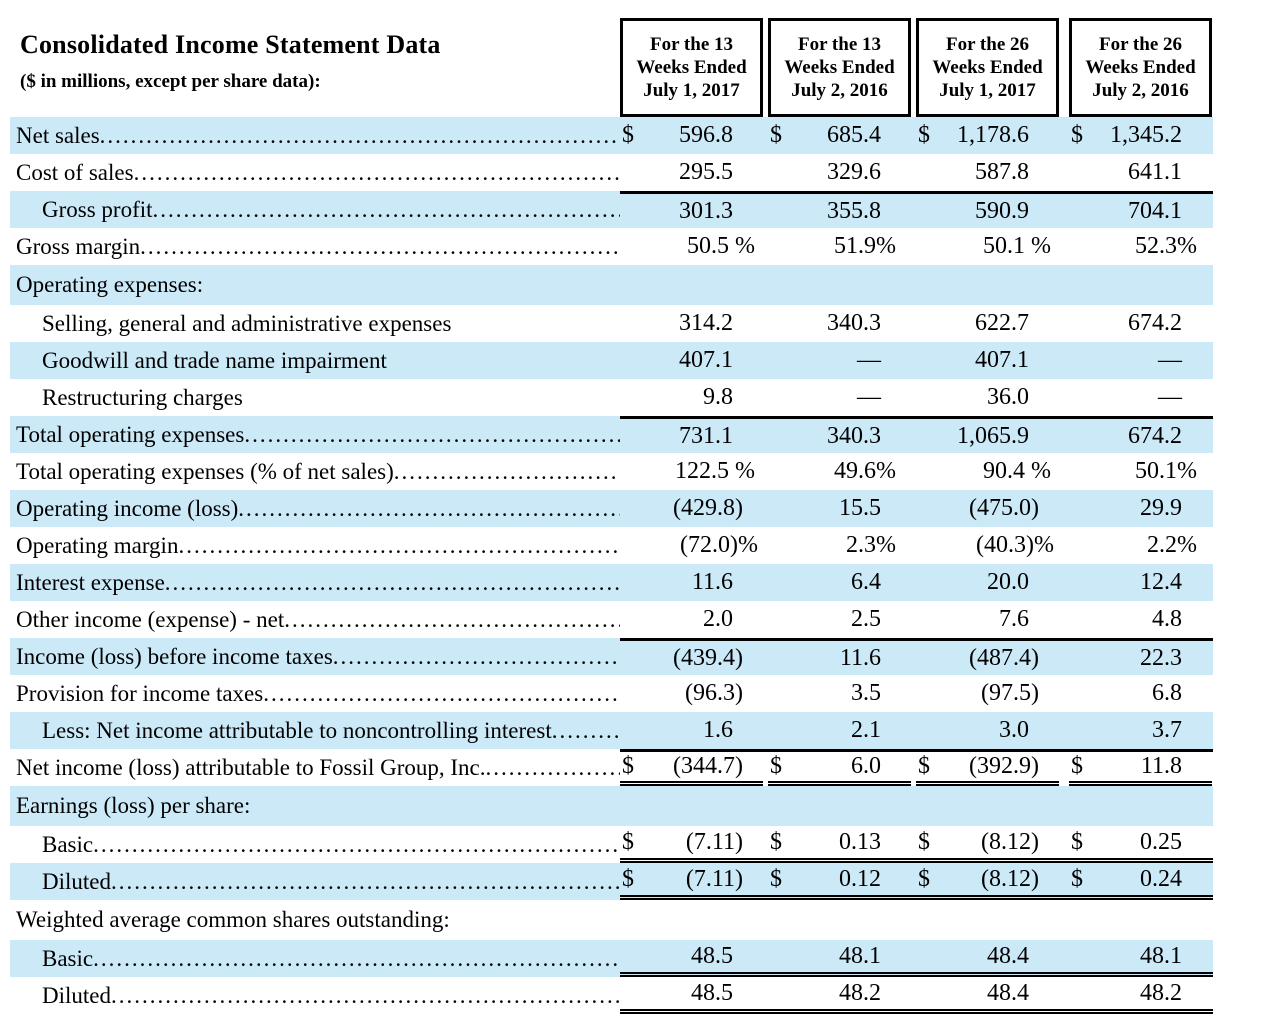 The height and width of the screenshot is (1017, 1263). What do you see at coordinates (1140, 135) in the screenshot?
I see `period-column: $1,345.2` at bounding box center [1140, 135].